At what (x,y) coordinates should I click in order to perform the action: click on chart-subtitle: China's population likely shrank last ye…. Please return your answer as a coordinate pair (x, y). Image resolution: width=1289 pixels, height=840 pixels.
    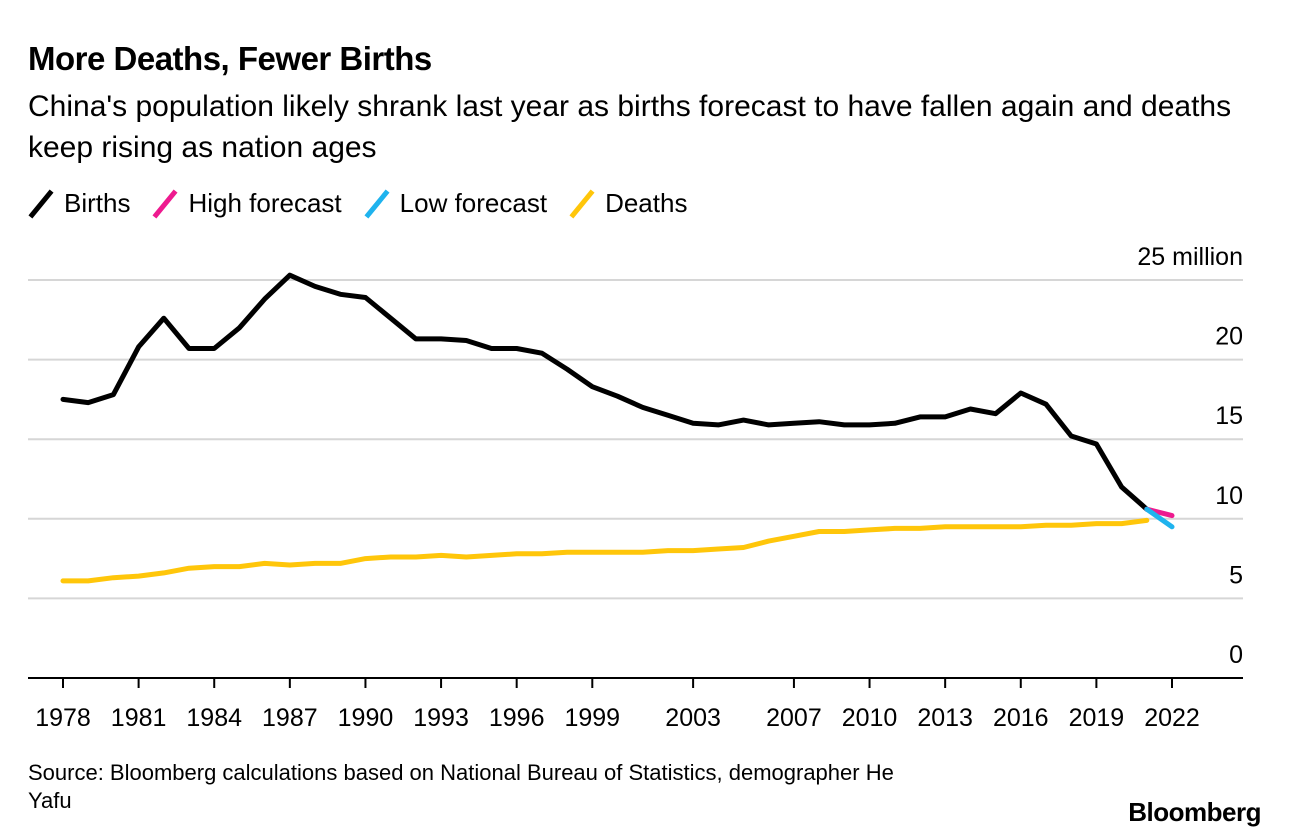
    Looking at the image, I should click on (630, 127).